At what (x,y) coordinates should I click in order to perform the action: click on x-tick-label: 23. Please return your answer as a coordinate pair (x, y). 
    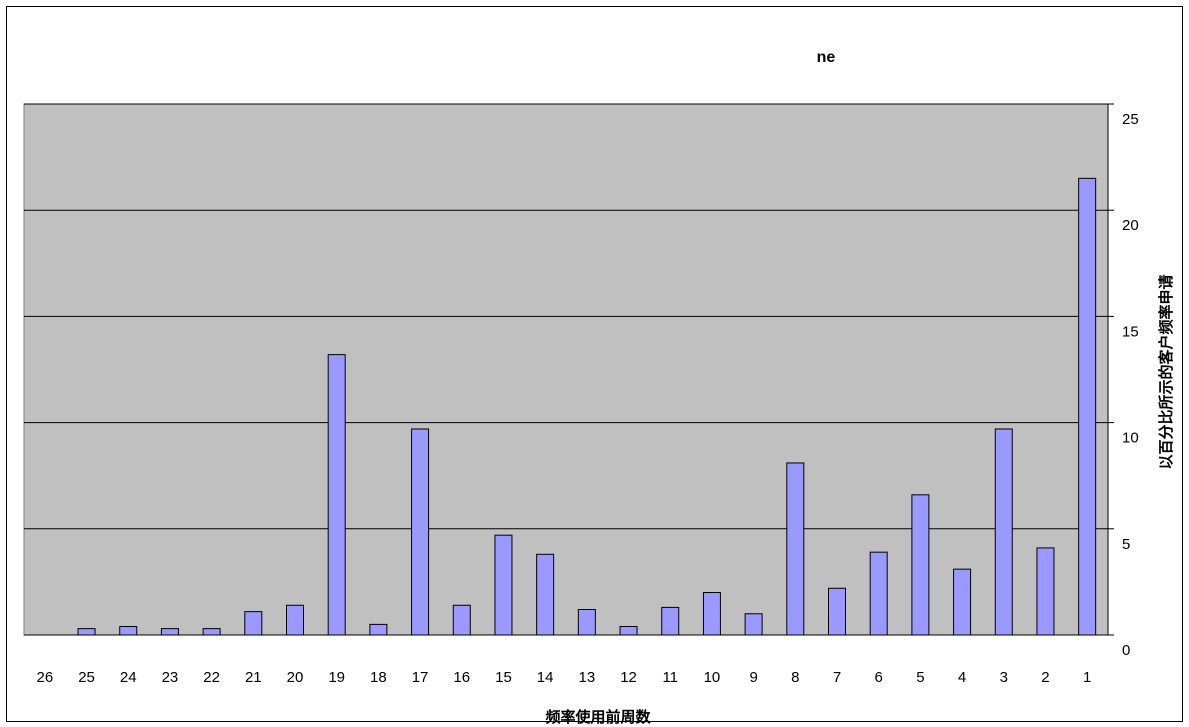
    Looking at the image, I should click on (170, 677).